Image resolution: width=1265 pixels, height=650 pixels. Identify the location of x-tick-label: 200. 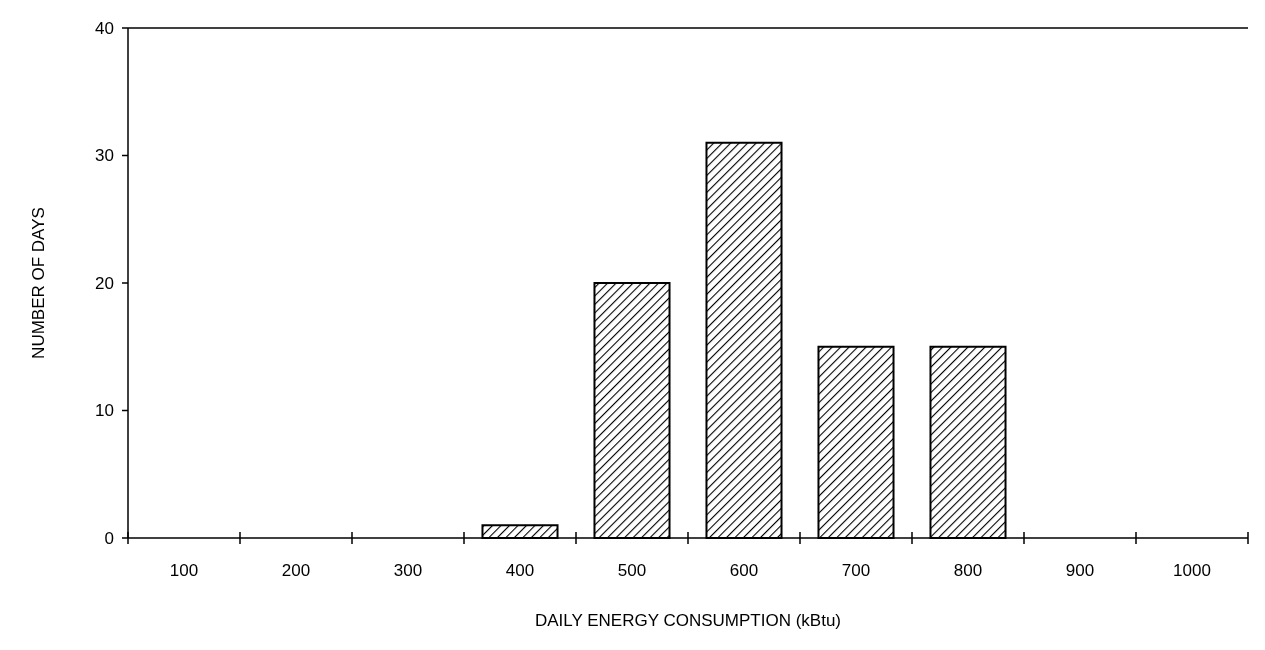
(296, 570).